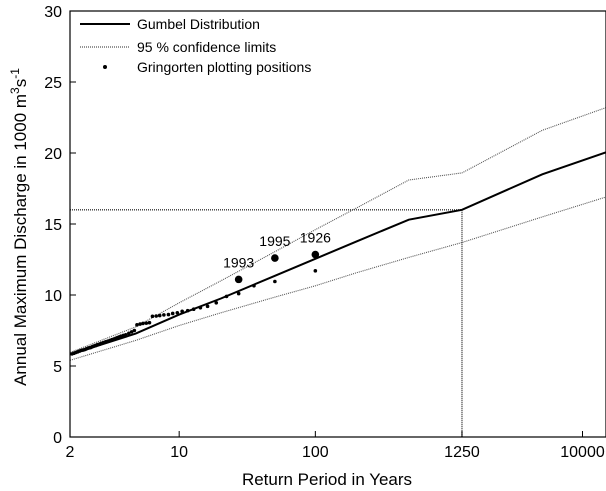 The image size is (606, 491). Describe the element at coordinates (53, 154) in the screenshot. I see `y-tick-label: 20` at that location.